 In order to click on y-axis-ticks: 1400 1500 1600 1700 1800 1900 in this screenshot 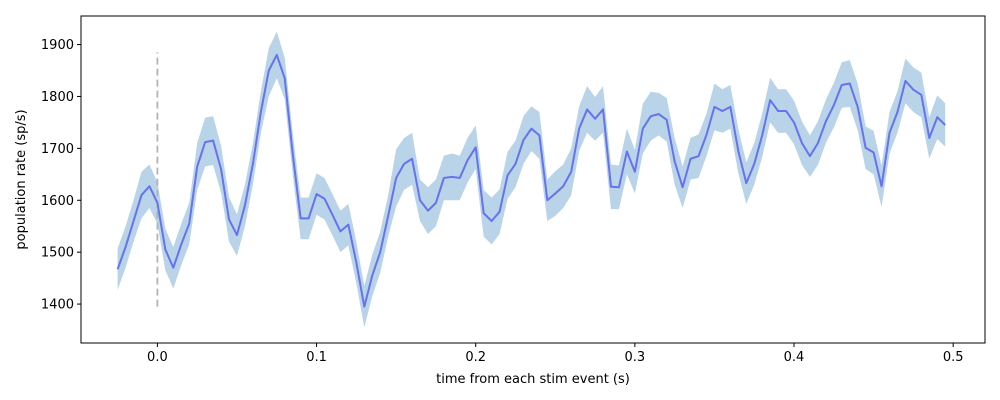, I will do `click(61, 175)`.